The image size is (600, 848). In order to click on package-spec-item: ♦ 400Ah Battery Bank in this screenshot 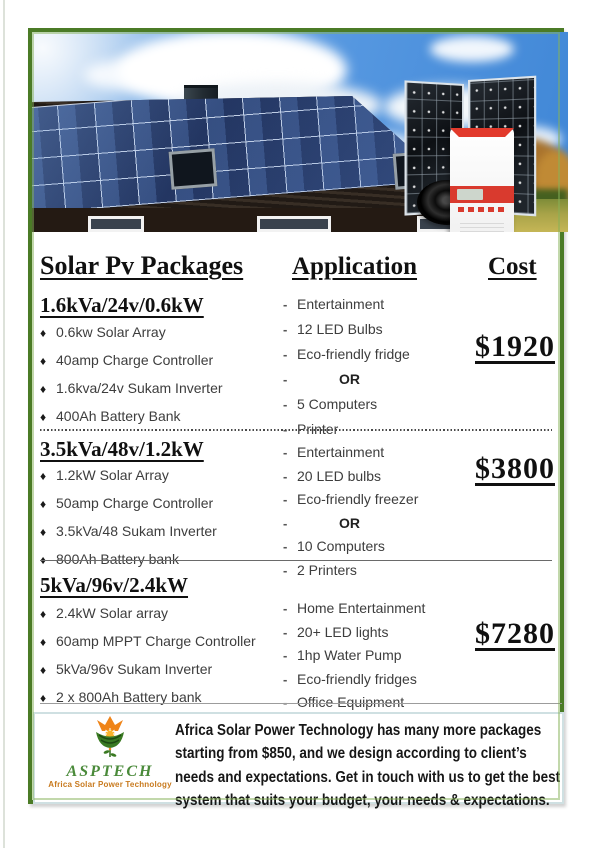, I will do `click(131, 422)`.